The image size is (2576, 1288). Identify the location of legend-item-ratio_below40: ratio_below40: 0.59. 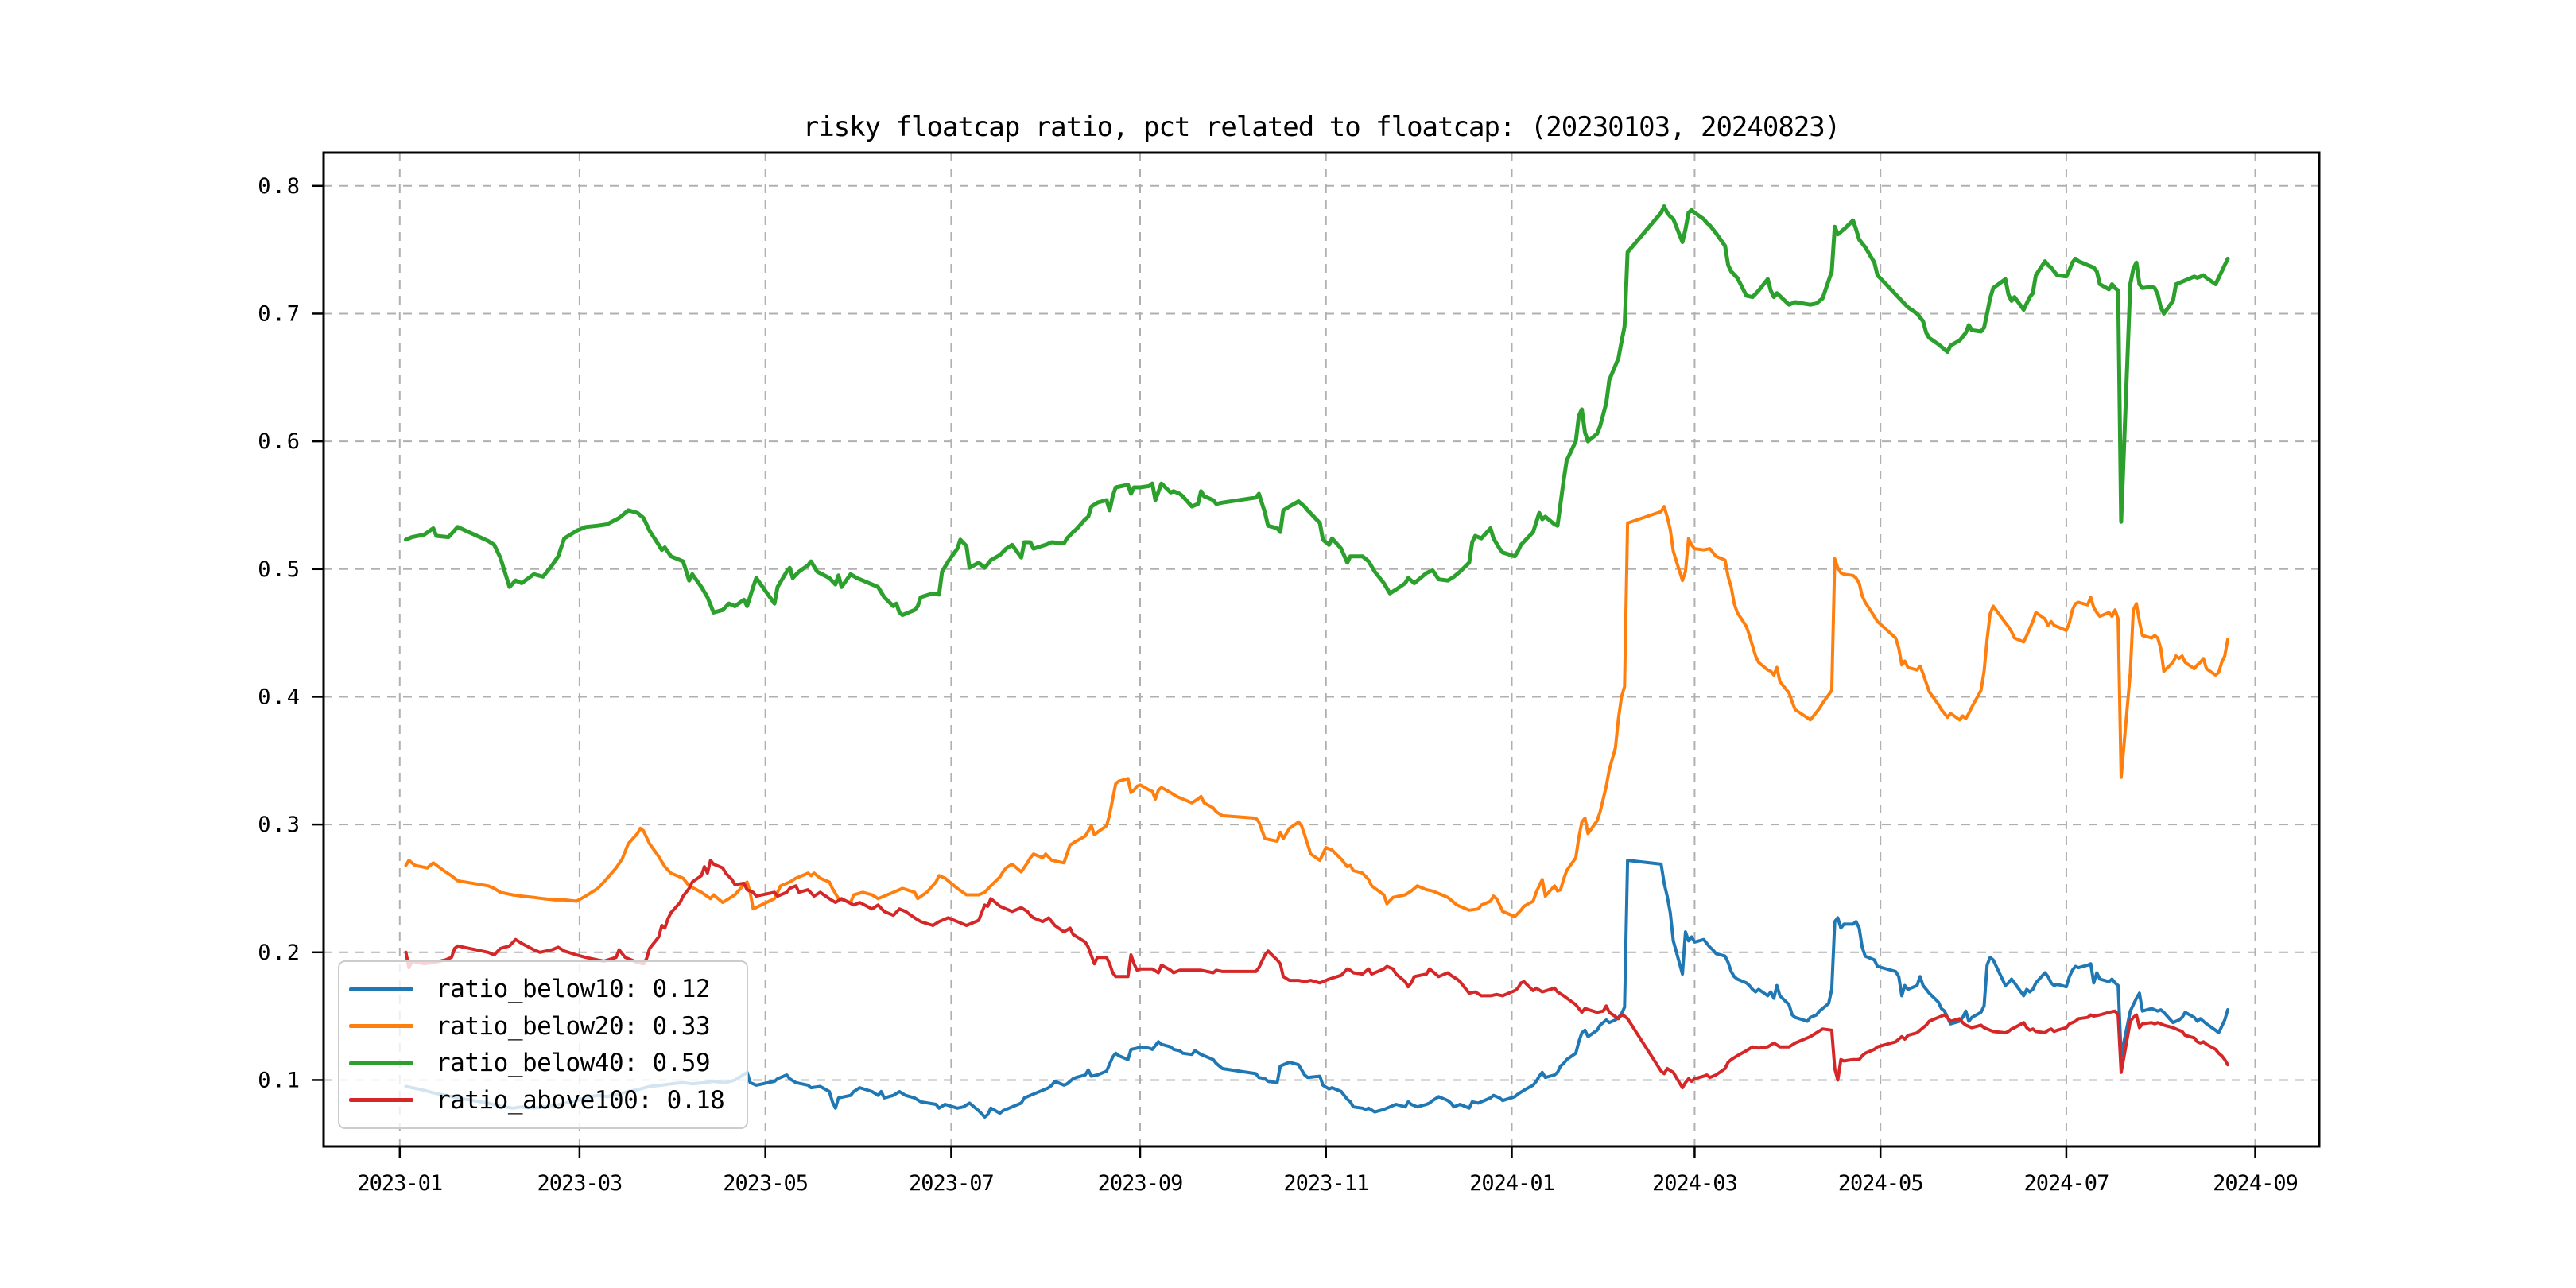
(548, 1063).